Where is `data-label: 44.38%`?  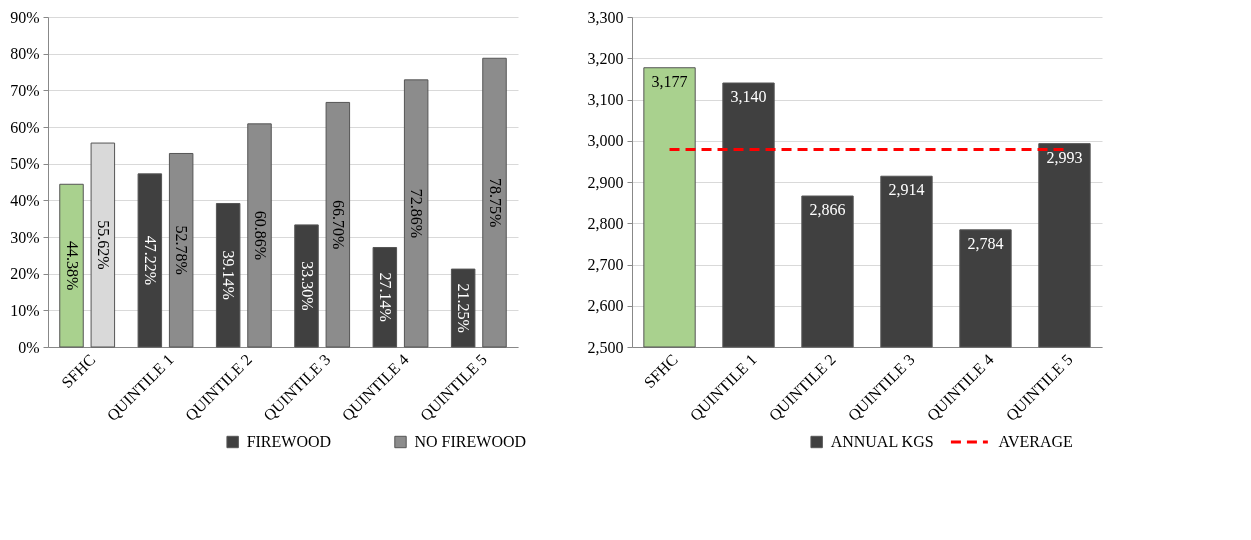 data-label: 44.38% is located at coordinates (72, 265).